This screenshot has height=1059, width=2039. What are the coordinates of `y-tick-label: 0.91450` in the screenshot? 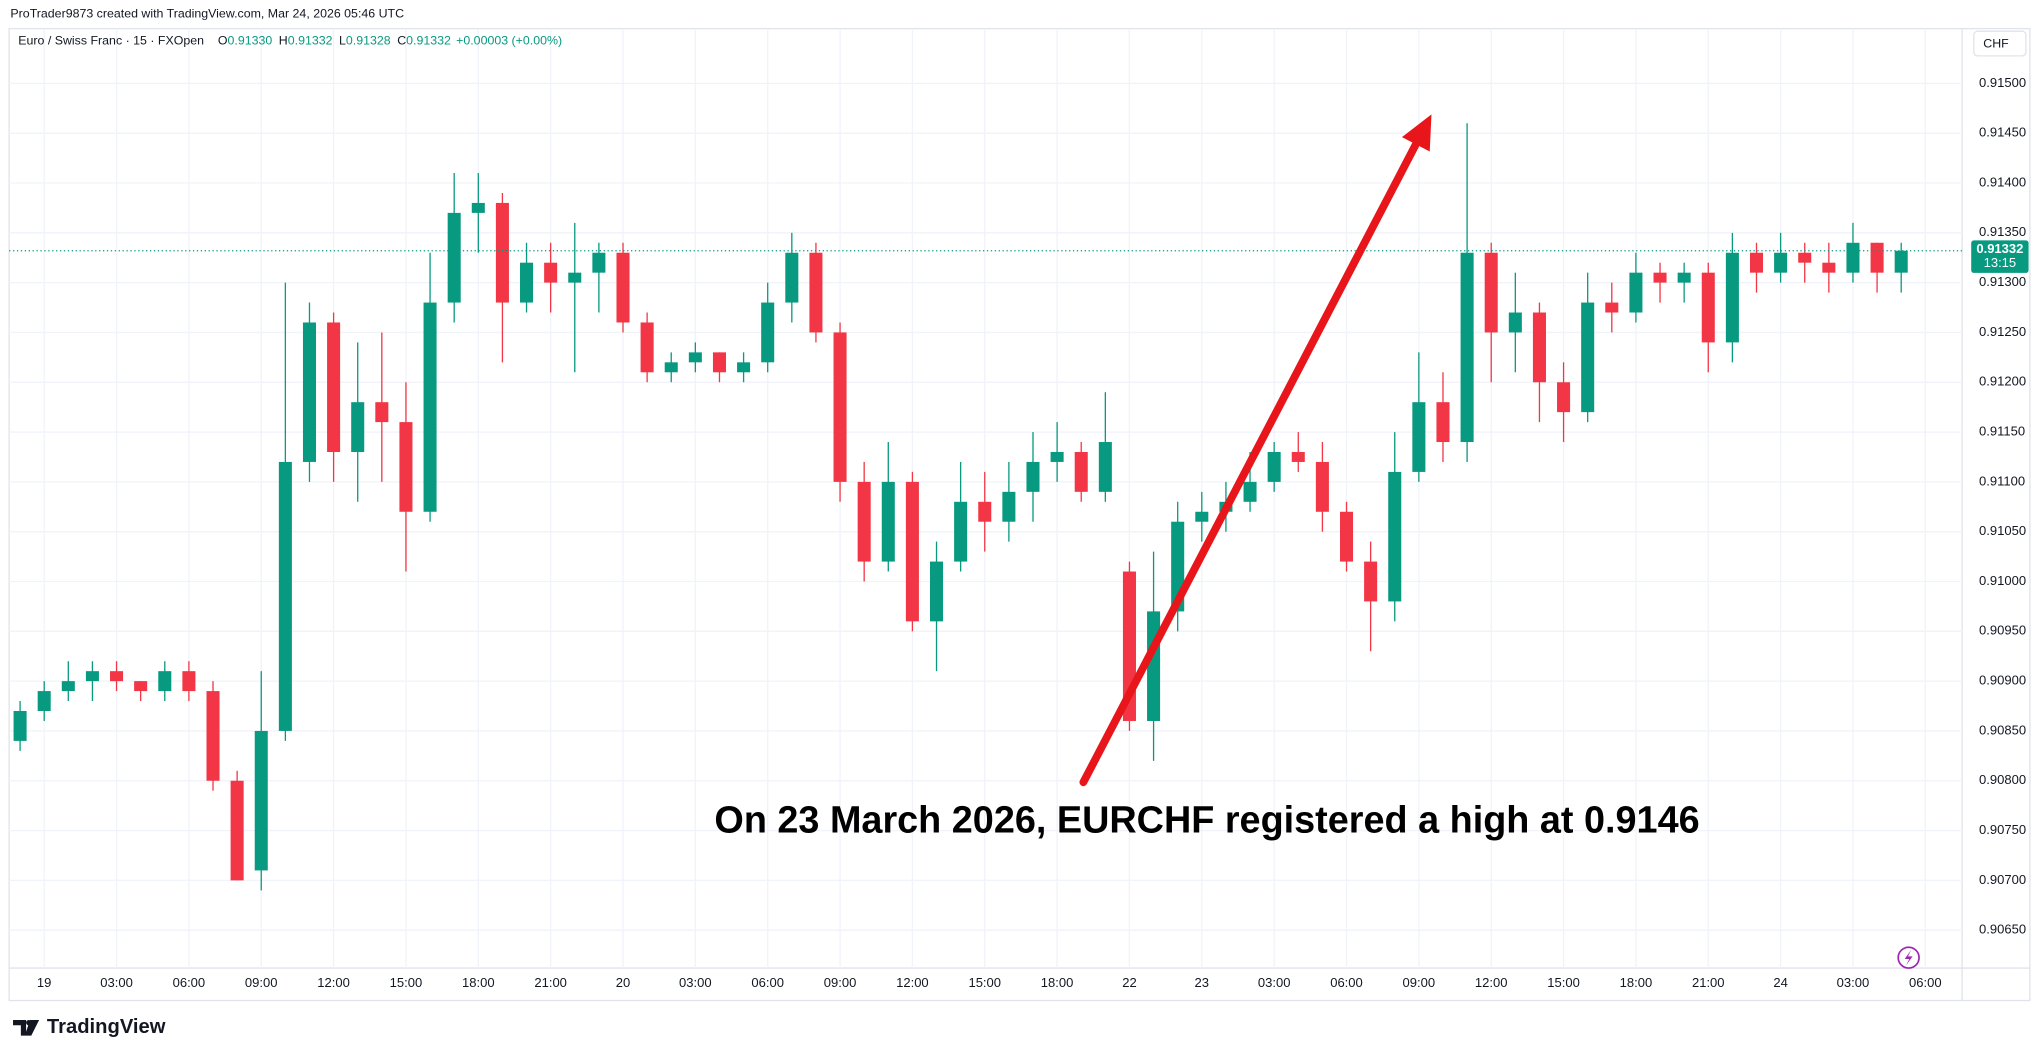 It's located at (2002, 132).